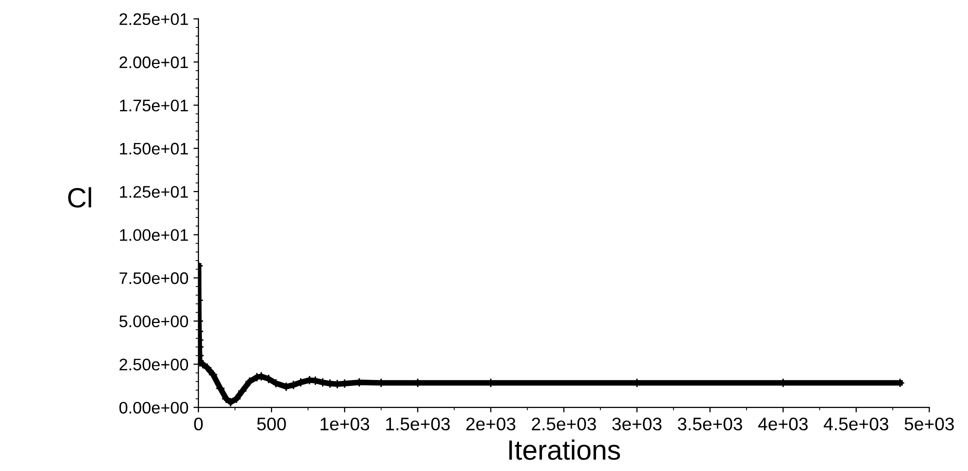 This screenshot has height=471, width=968. What do you see at coordinates (345, 424) in the screenshot?
I see `x-tick-label: 1e+03` at bounding box center [345, 424].